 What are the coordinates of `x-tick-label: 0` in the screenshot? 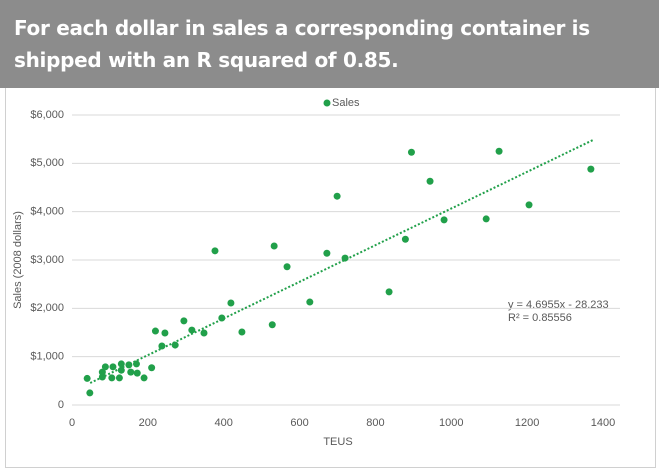 It's located at (72, 423).